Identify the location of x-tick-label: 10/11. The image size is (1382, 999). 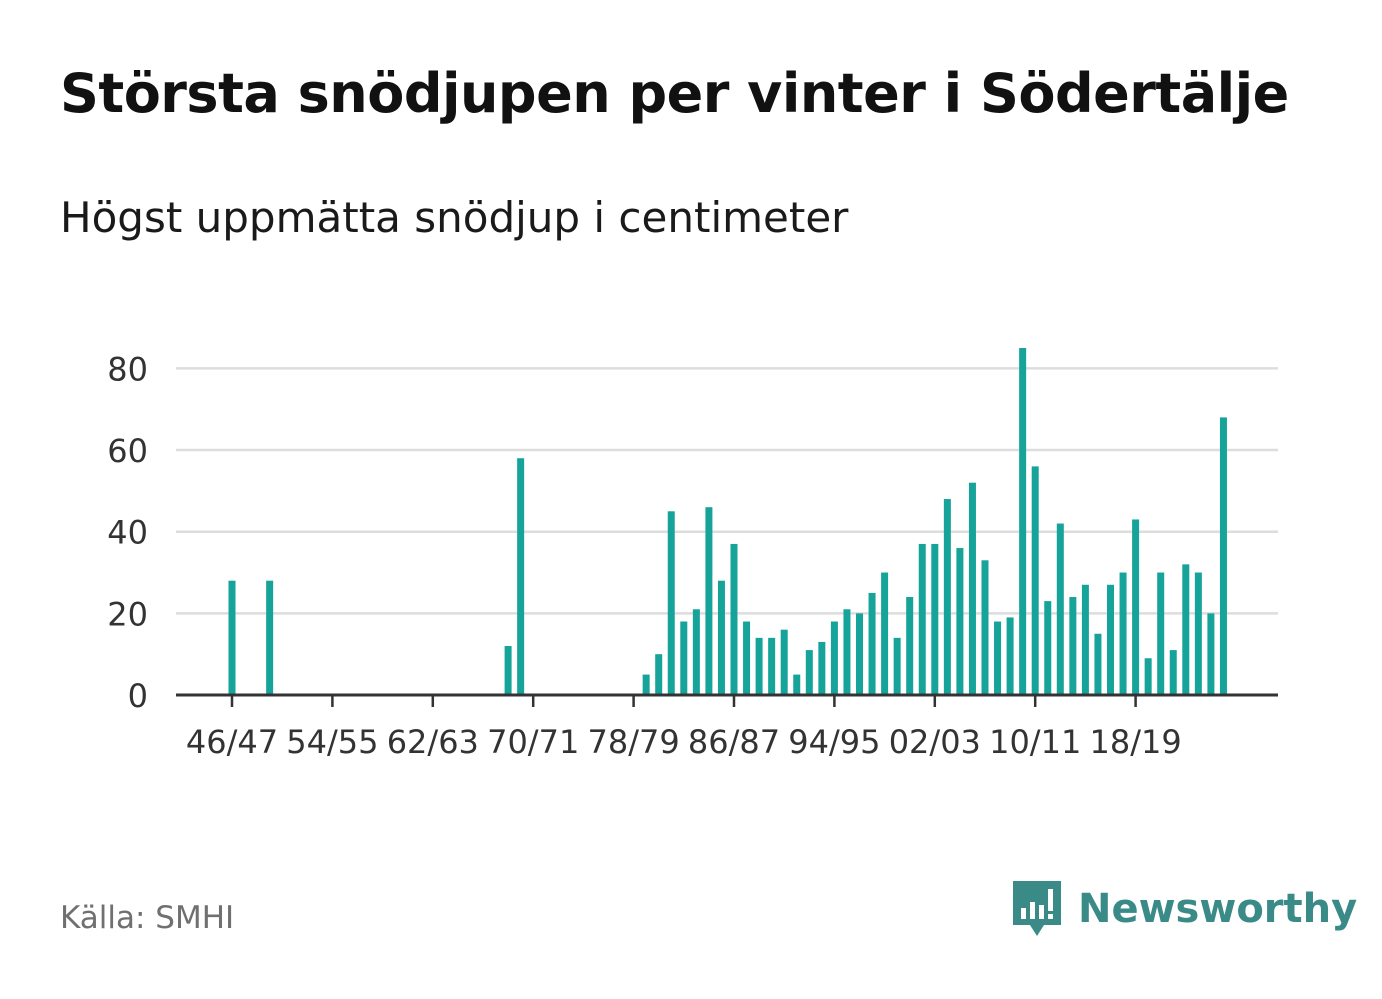
(1035, 742).